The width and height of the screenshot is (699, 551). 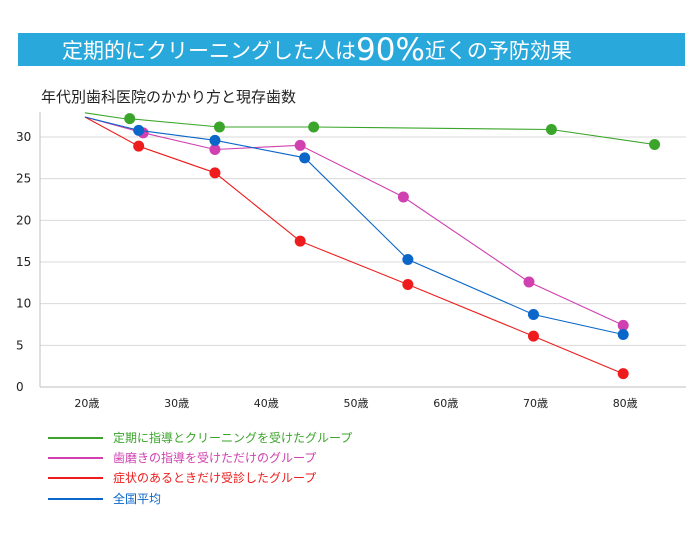 What do you see at coordinates (535, 403) in the screenshot?
I see `x-tick-label: 70歳` at bounding box center [535, 403].